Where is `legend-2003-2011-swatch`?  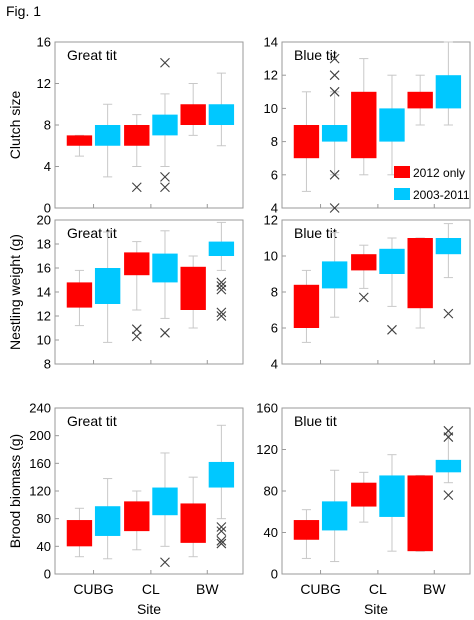 legend-2003-2011-swatch is located at coordinates (402, 194).